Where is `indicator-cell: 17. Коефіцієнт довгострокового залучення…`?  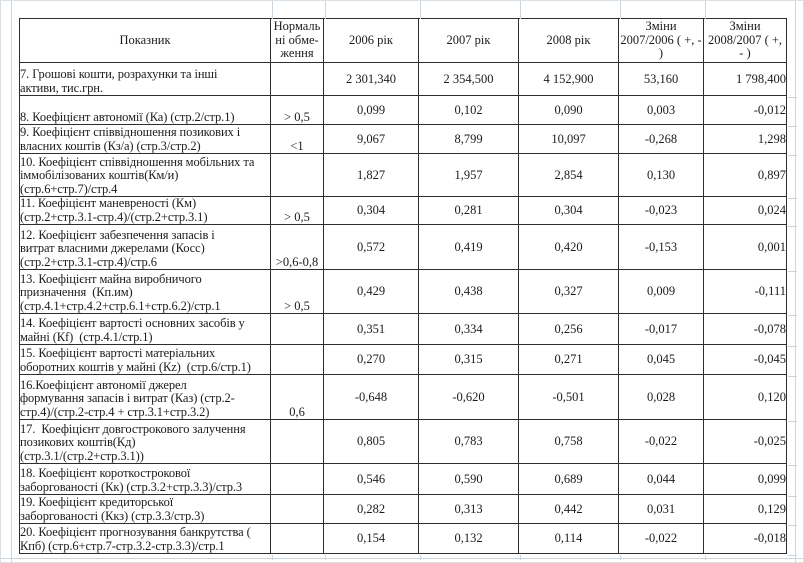 indicator-cell: 17. Коефіцієнт довгострокового залучення… is located at coordinates (145, 441).